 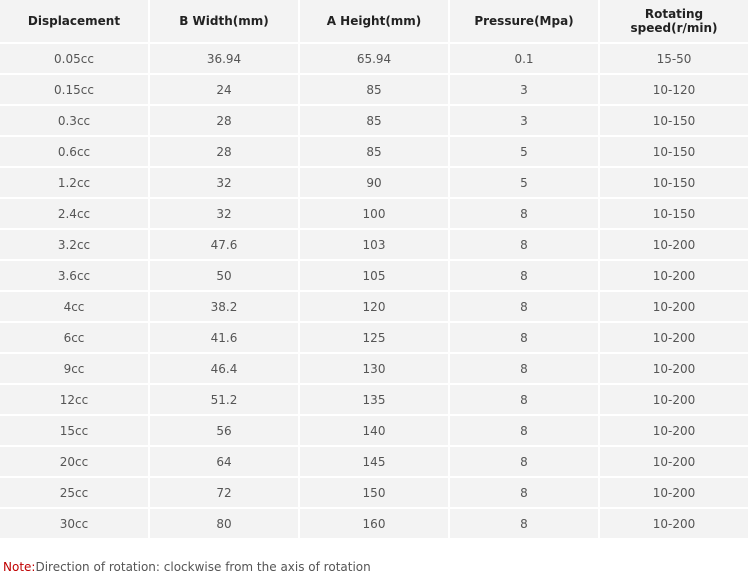 I want to click on table-cell: 51.2, so click(x=224, y=399).